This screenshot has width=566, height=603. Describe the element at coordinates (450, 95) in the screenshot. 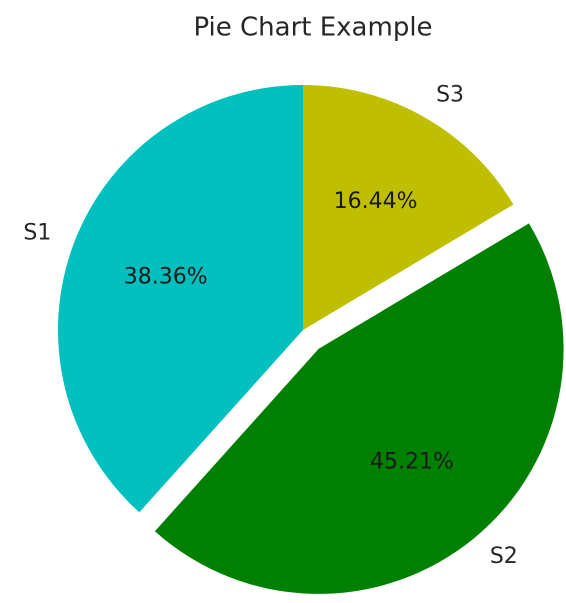

I see `slice-label: S3` at that location.